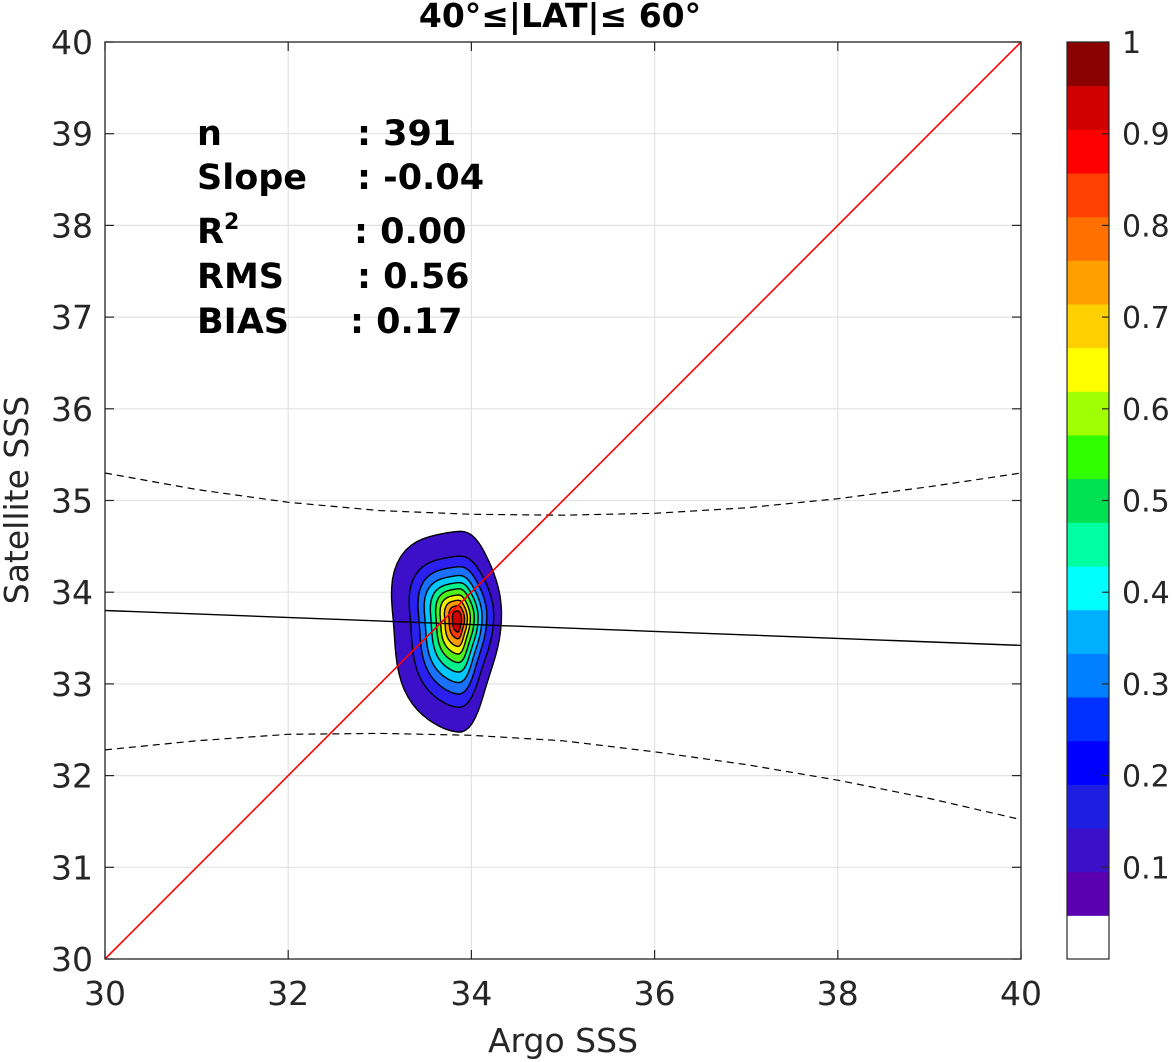  What do you see at coordinates (1146, 593) in the screenshot?
I see `colorbar-tick-label: 0.4` at bounding box center [1146, 593].